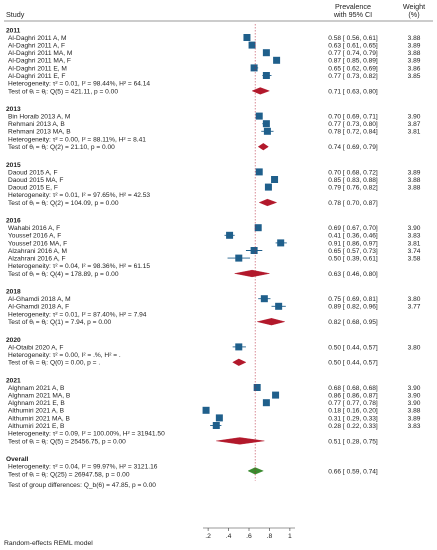  I want to click on x-axis: .2 .4 .6 .8 1, so click(249, 533).